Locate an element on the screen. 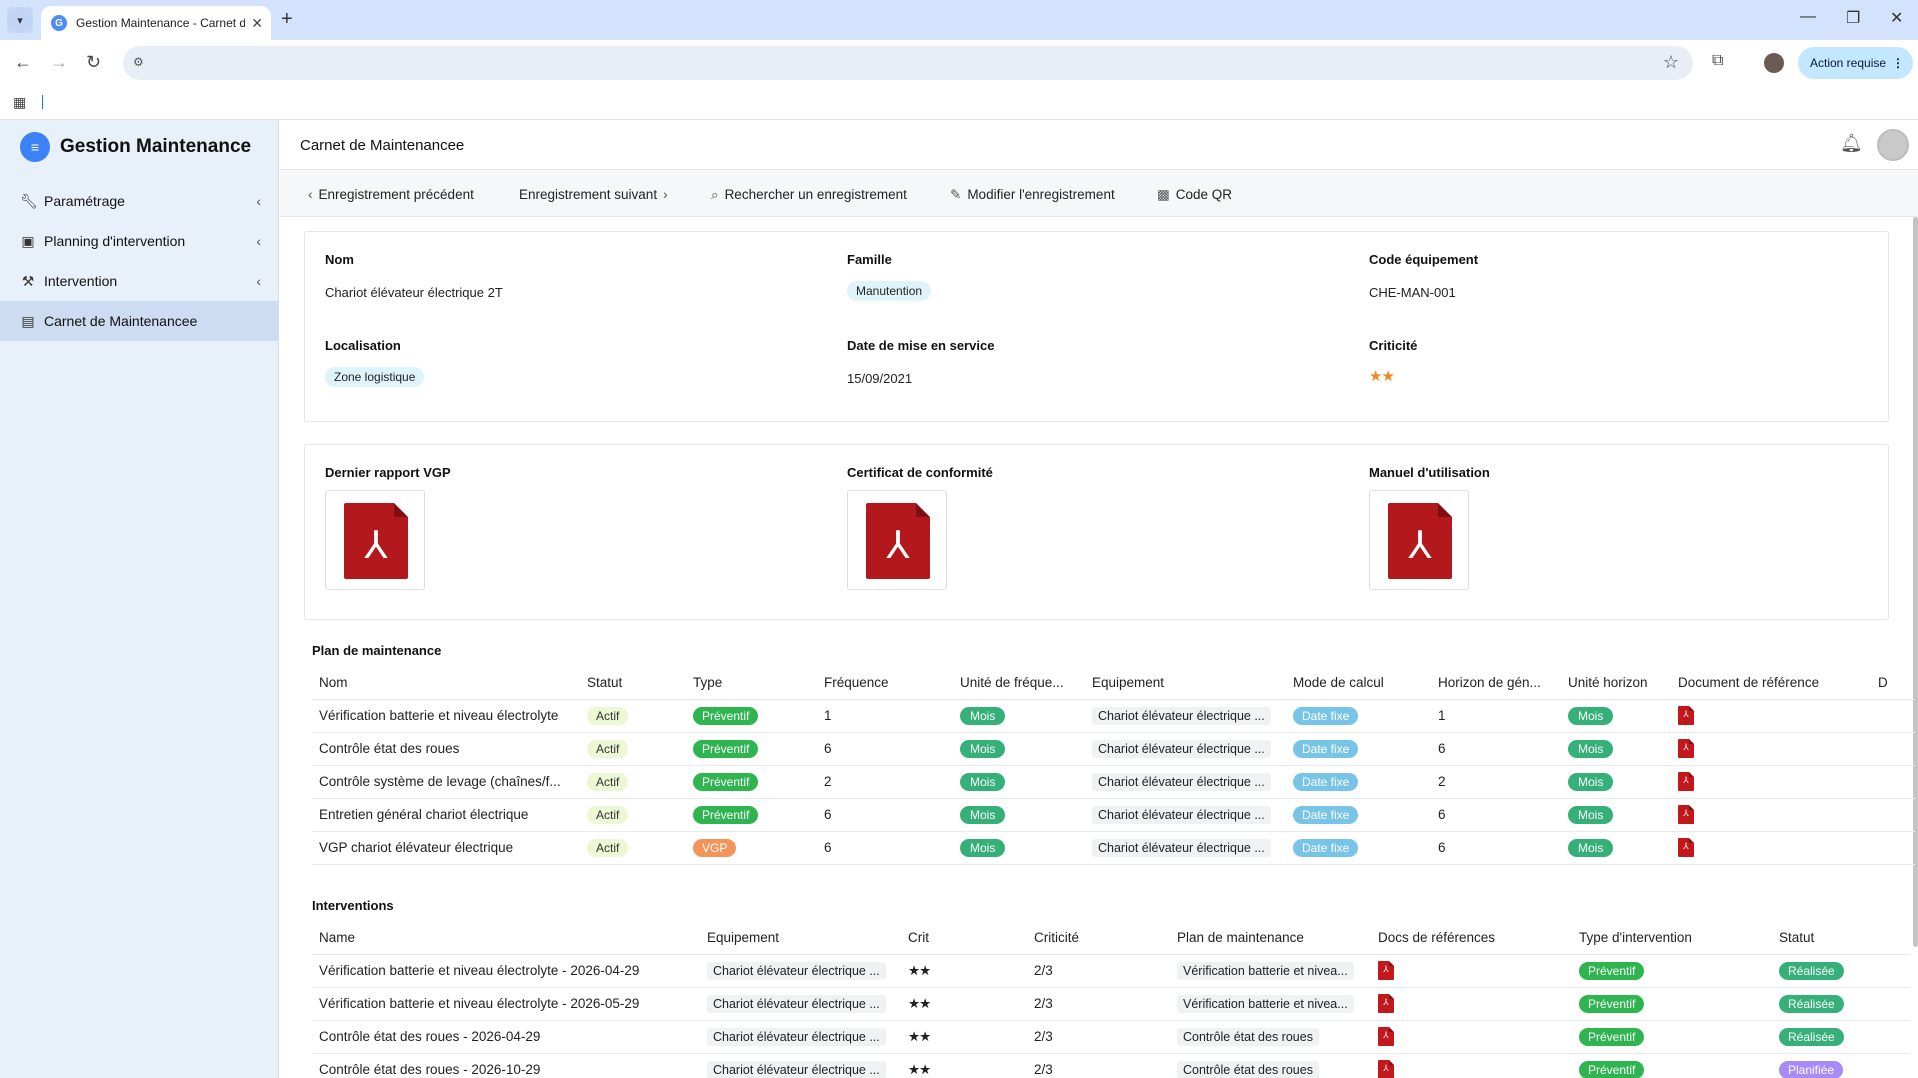 This screenshot has height=1078, width=1918. search-record-button: ⌕ Rechercher un enregistrement is located at coordinates (809, 195).